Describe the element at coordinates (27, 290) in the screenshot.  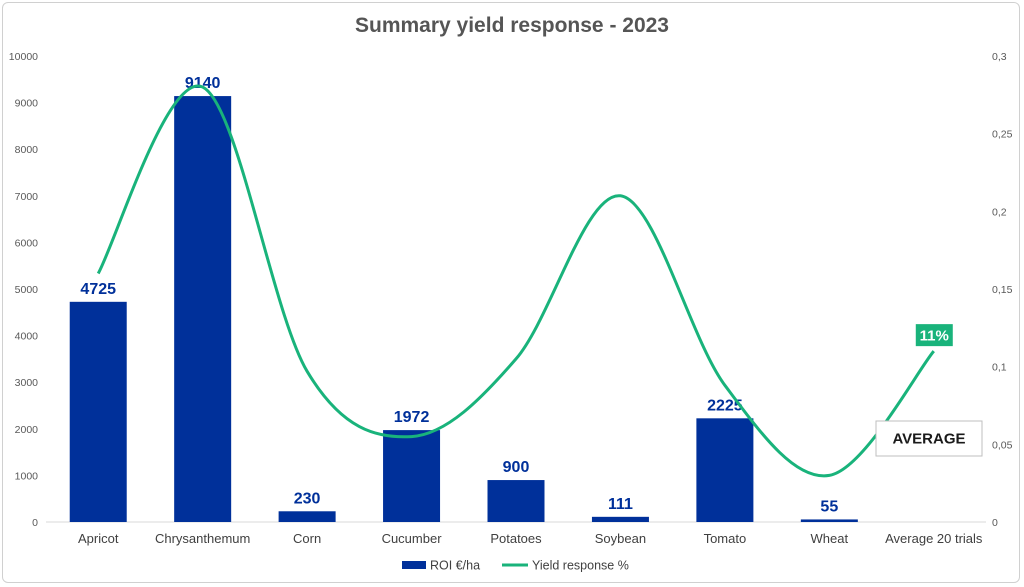
I see `left-tick-label: 5000` at that location.